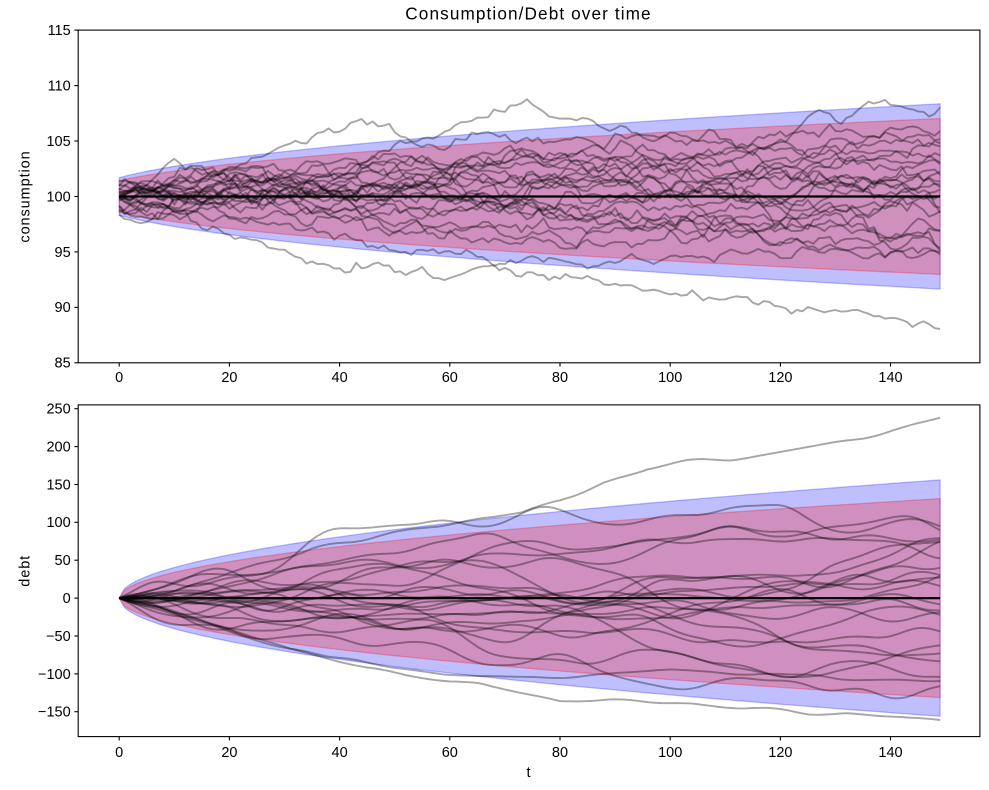 This screenshot has width=989, height=790. Describe the element at coordinates (63, 364) in the screenshot. I see `svg-text: 85` at that location.